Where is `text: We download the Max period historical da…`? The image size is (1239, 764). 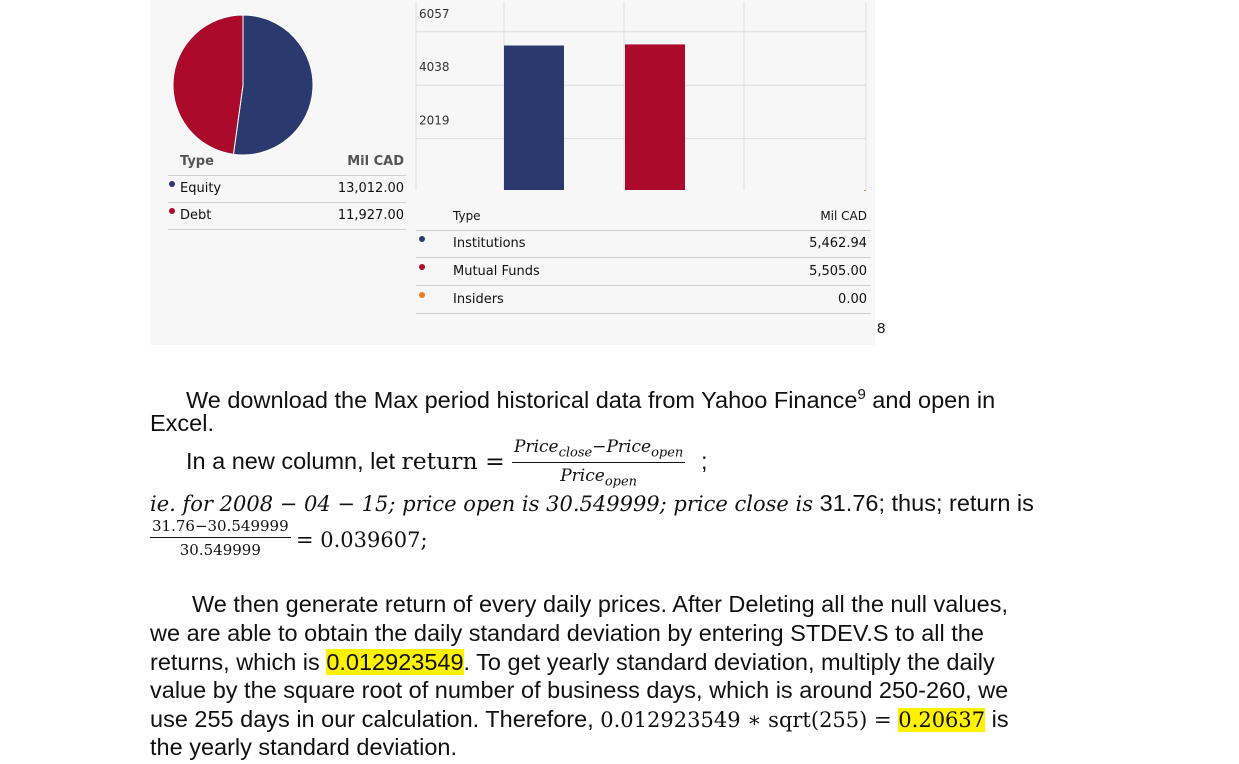 text: We download the Max period historical da… is located at coordinates (522, 399).